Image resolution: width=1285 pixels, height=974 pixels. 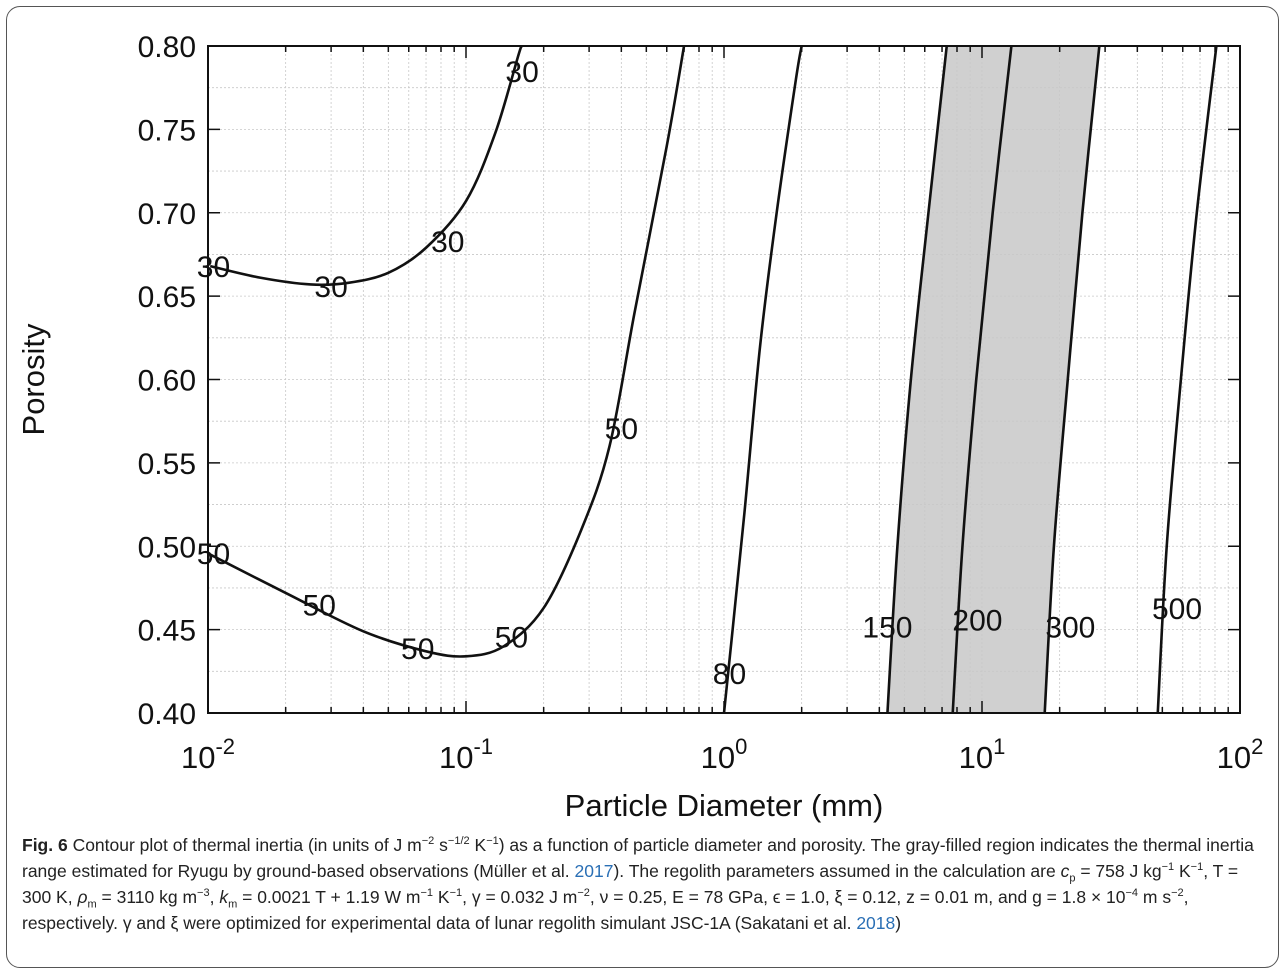 I want to click on contour-label: 200, so click(x=977, y=621).